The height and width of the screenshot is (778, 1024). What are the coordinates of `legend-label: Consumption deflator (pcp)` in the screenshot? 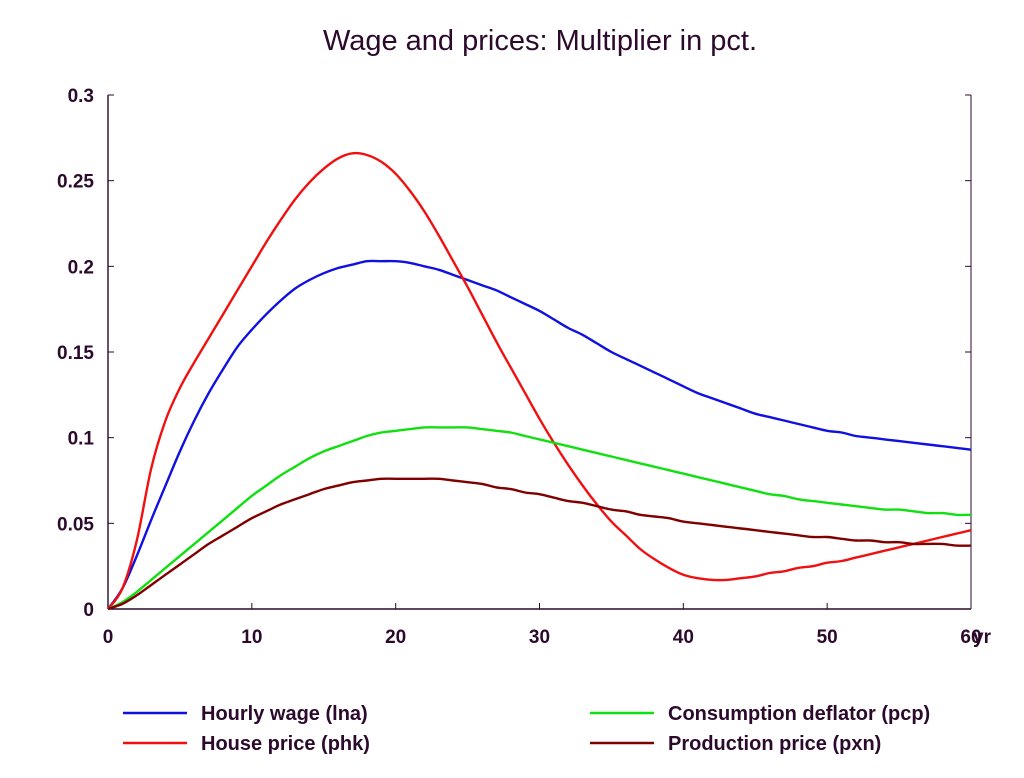 It's located at (799, 714).